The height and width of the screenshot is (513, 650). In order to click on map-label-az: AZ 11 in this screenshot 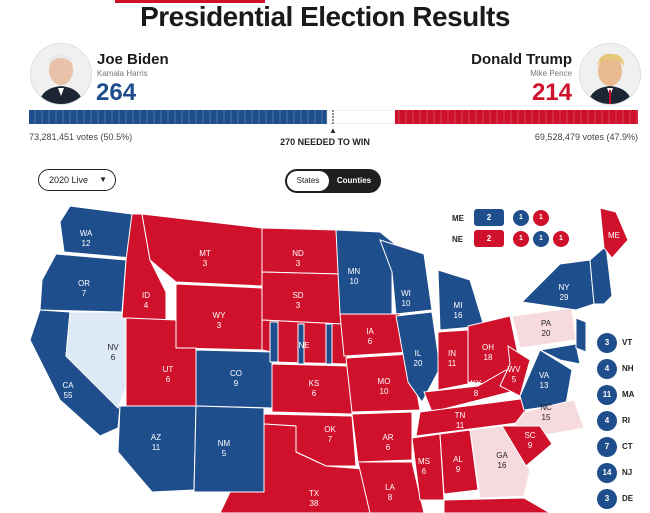, I will do `click(156, 442)`.